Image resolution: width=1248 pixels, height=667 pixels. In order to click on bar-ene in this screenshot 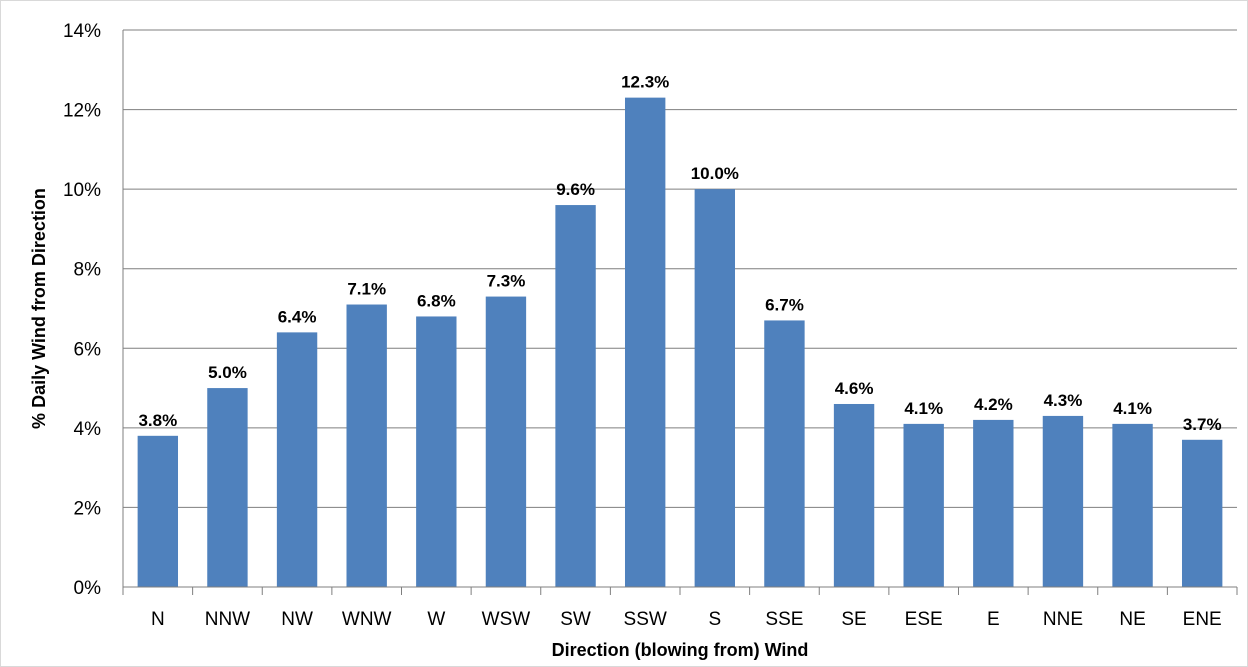, I will do `click(1202, 513)`.